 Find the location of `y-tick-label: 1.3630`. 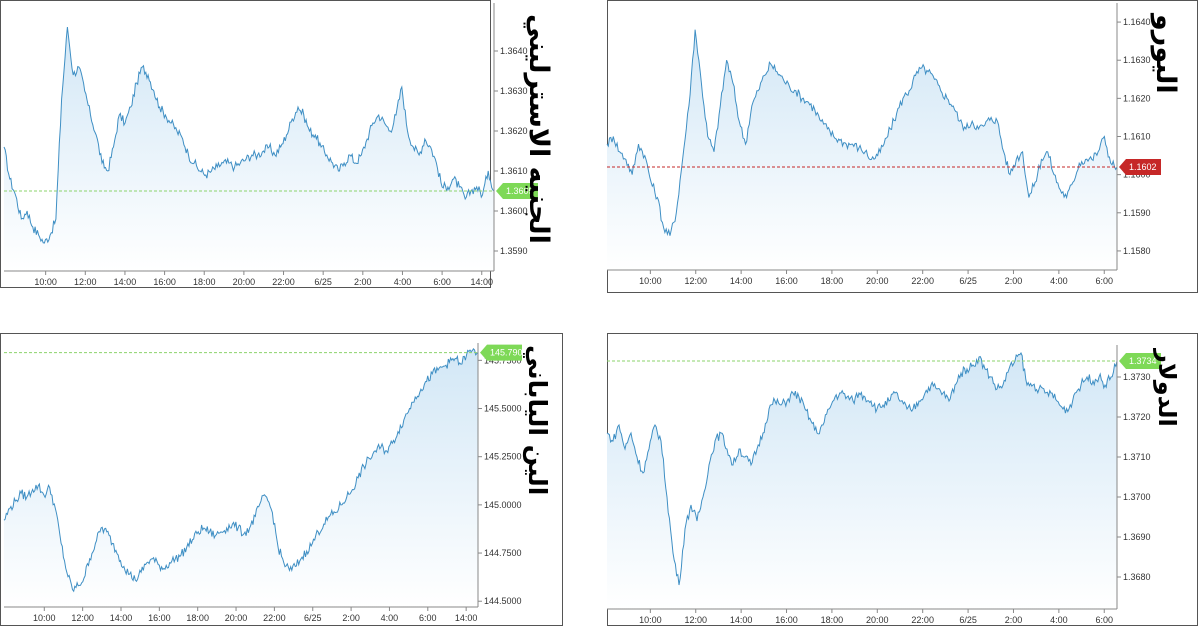

y-tick-label: 1.3630 is located at coordinates (514, 91).